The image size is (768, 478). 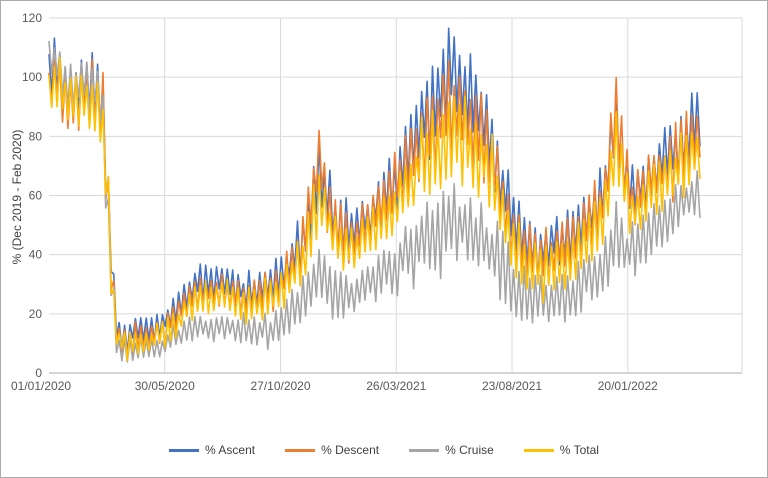 What do you see at coordinates (36, 314) in the screenshot?
I see `y-tick-label: 20` at bounding box center [36, 314].